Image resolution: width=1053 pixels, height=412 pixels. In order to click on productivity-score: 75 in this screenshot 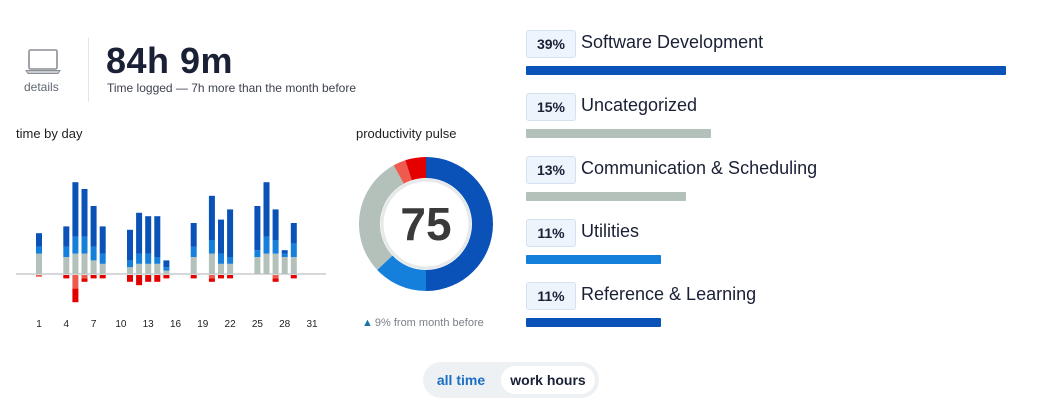, I will do `click(426, 224)`.